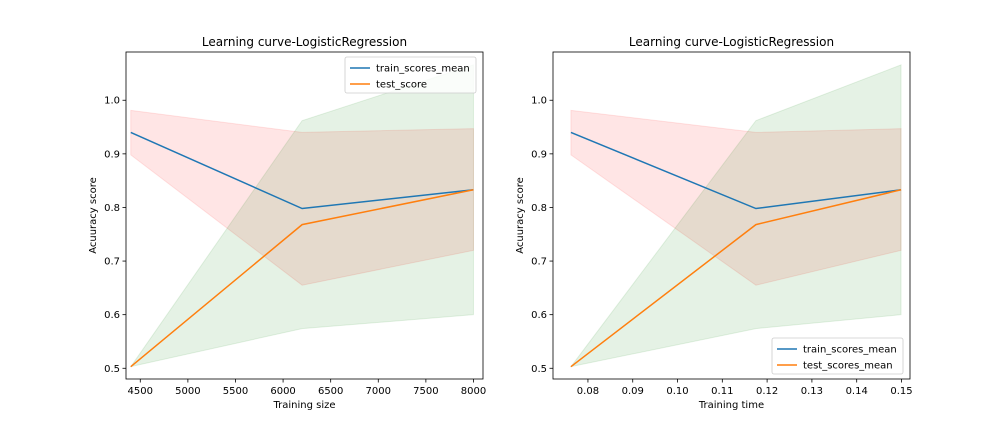 Image resolution: width=1008 pixels, height=437 pixels. I want to click on x-tick-label: 0.11, so click(722, 391).